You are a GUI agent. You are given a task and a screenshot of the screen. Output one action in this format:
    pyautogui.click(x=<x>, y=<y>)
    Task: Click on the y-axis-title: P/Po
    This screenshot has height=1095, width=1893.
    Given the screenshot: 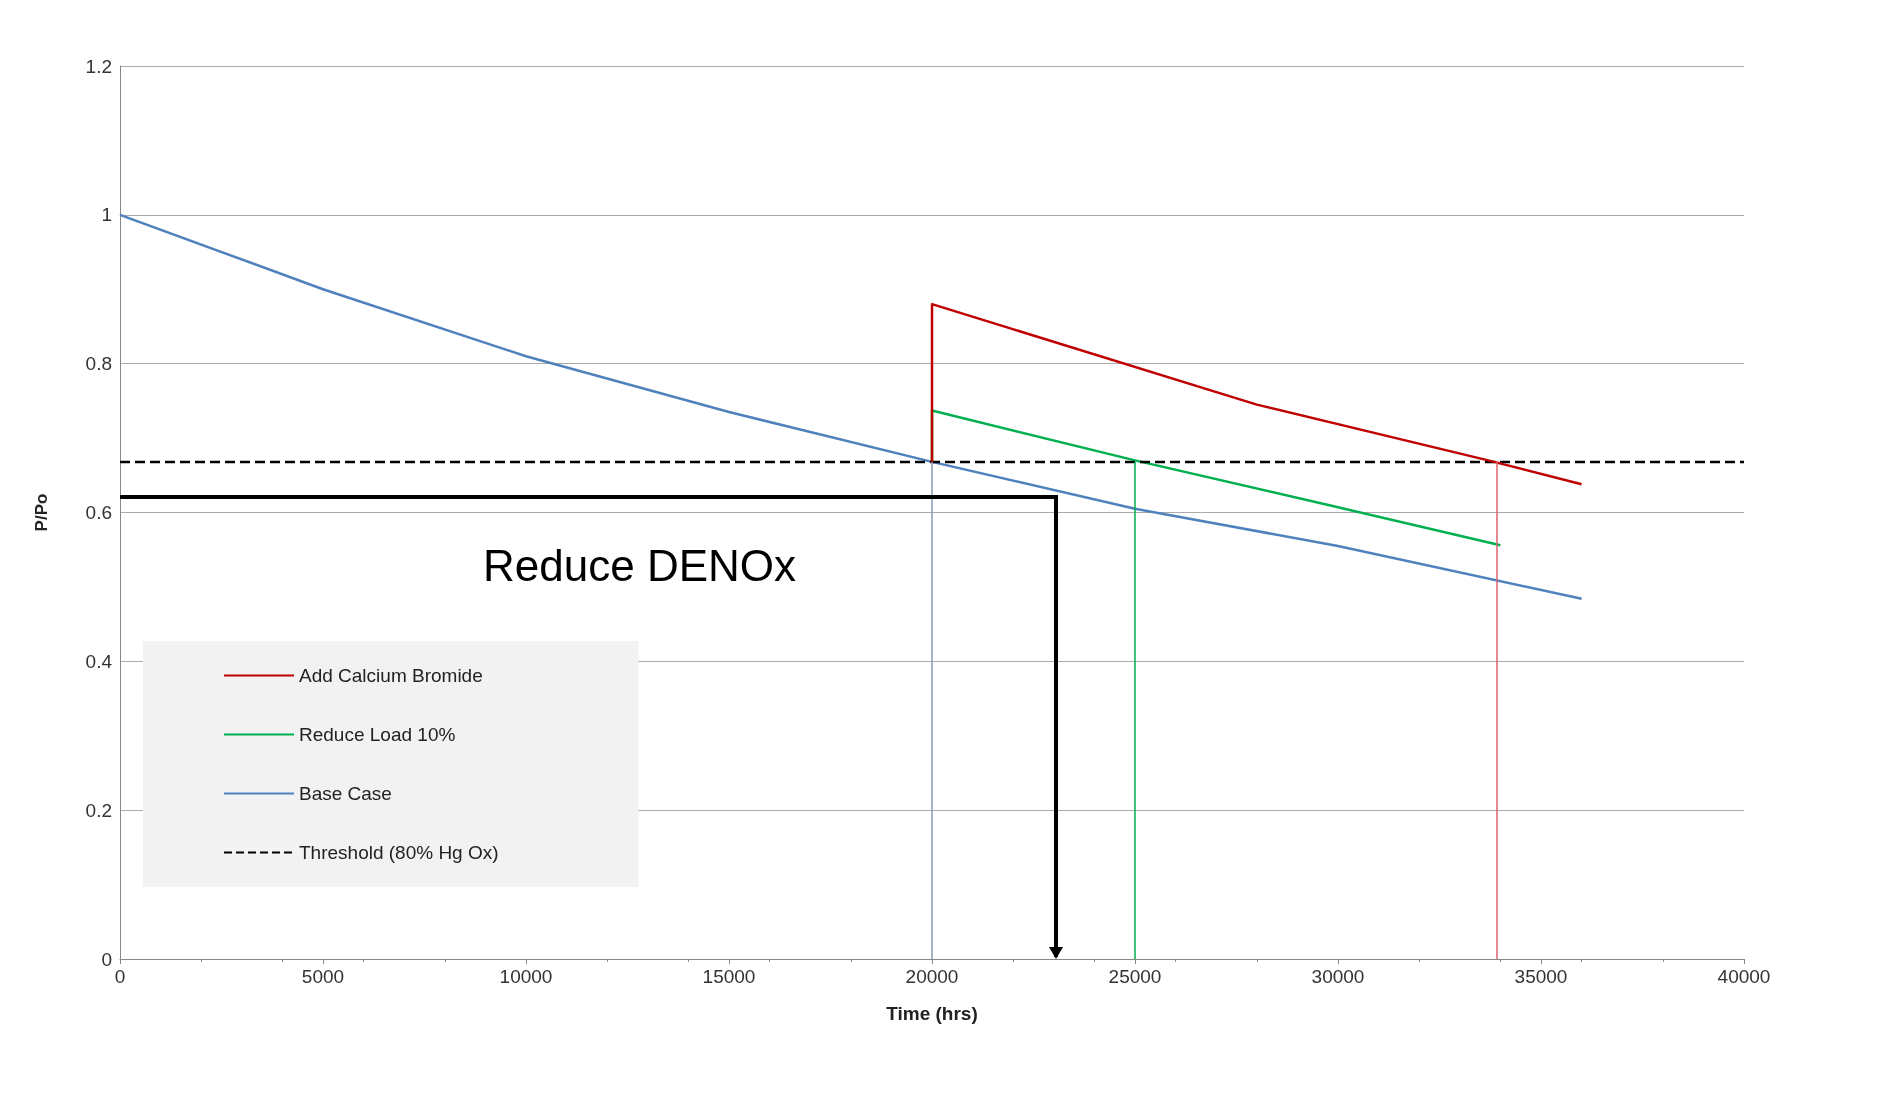 What is the action you would take?
    pyautogui.click(x=41, y=512)
    